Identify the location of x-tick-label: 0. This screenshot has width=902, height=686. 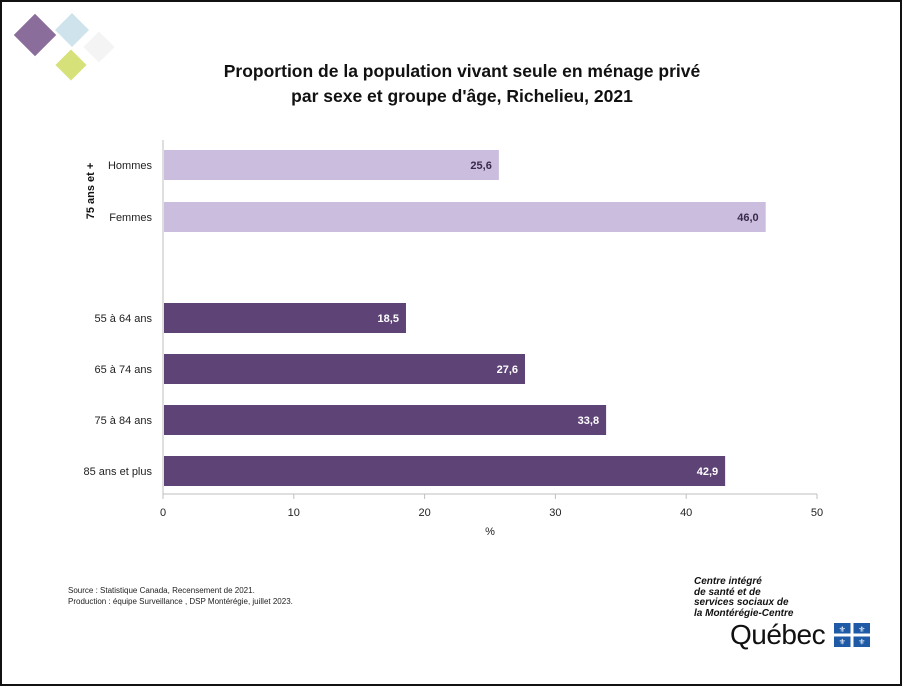
(163, 513).